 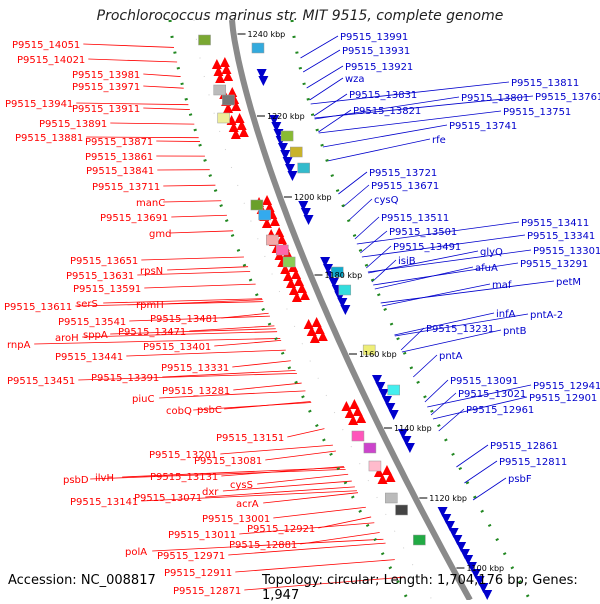 What do you see at coordinates (427, 247) in the screenshot?
I see `gene-label-right: P9515_13491` at bounding box center [427, 247].